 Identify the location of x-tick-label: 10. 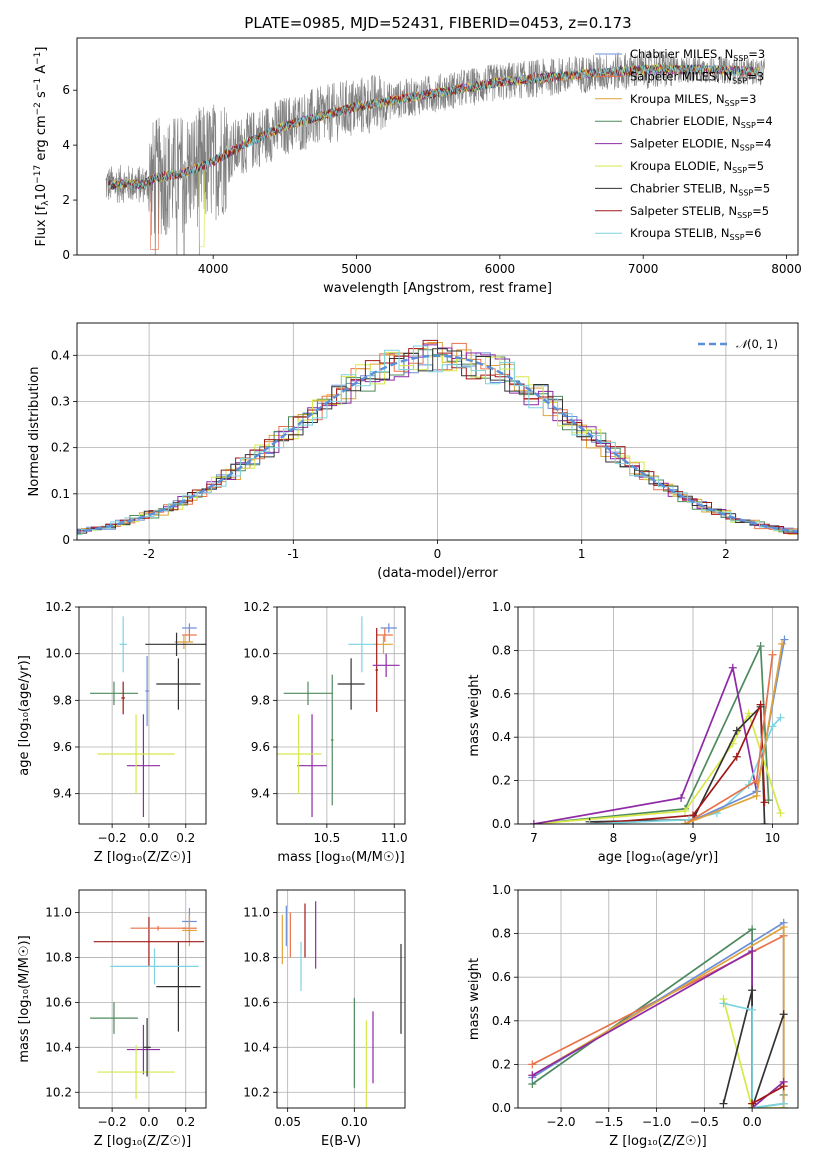
(772, 838).